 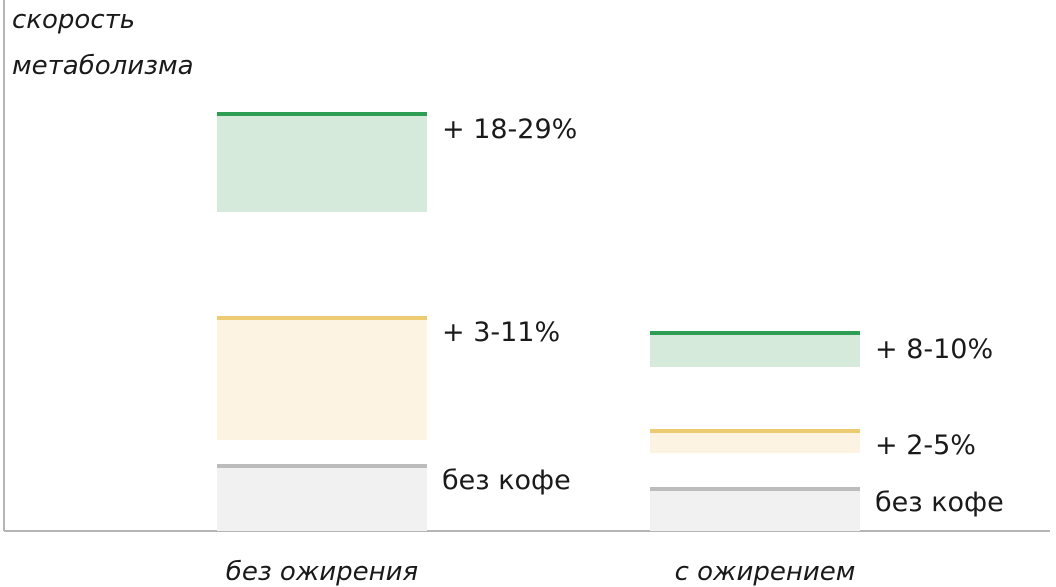 I want to click on x-category-no-obesity: без ожирения, so click(x=322, y=572).